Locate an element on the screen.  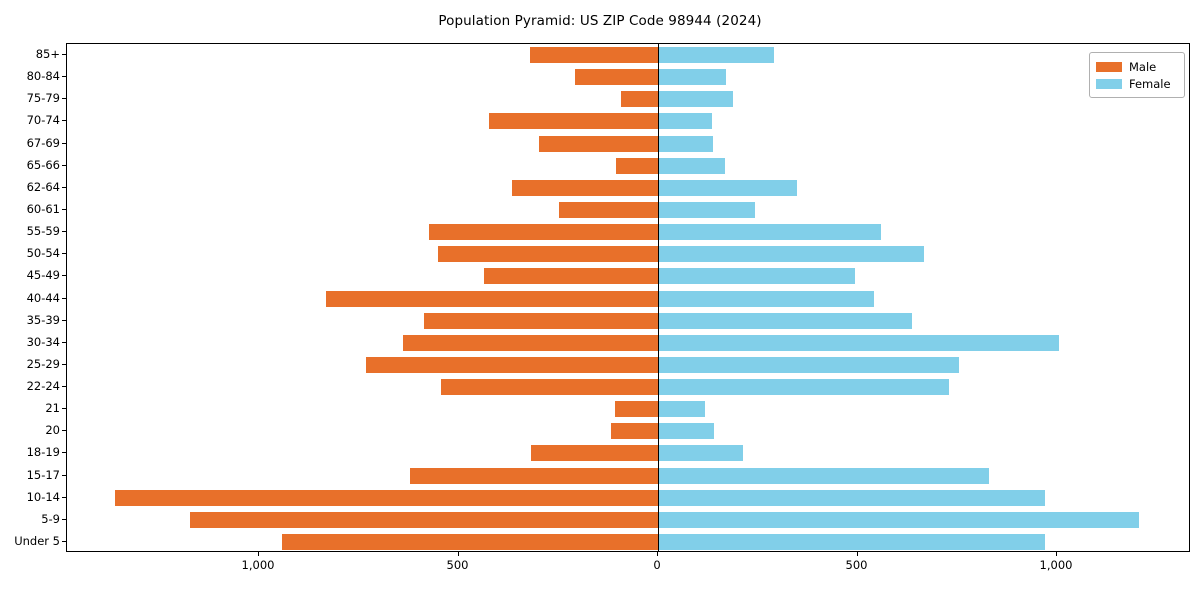
y-axis-tick-label: 22-24 is located at coordinates (43, 386).